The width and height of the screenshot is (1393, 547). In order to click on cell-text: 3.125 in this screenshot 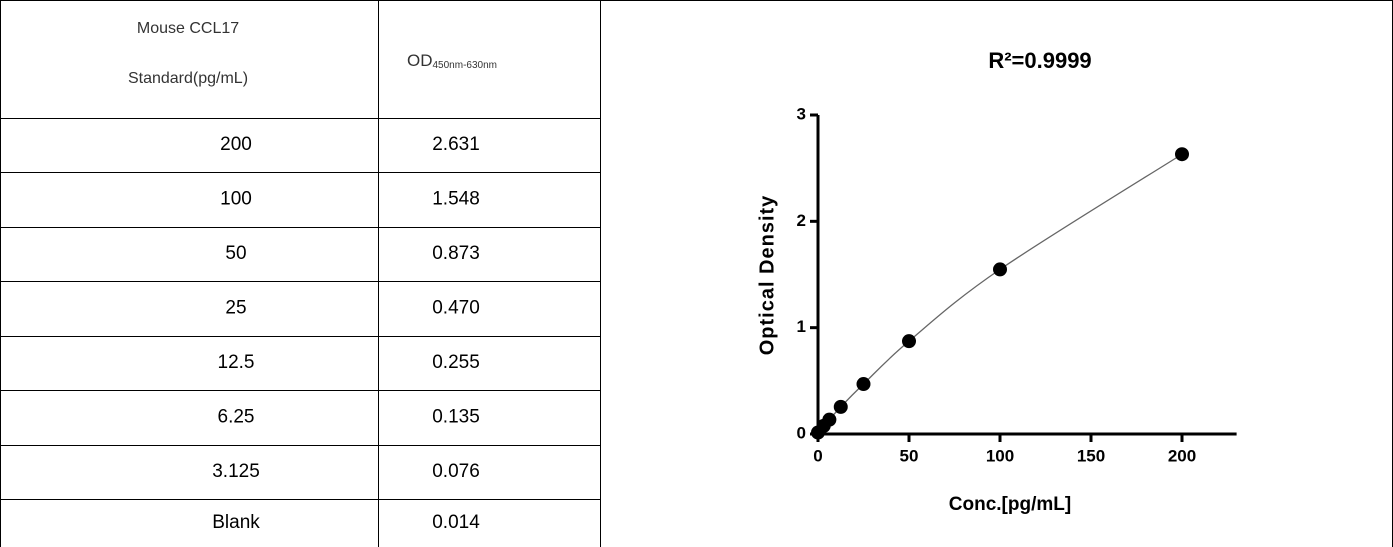, I will do `click(236, 471)`.